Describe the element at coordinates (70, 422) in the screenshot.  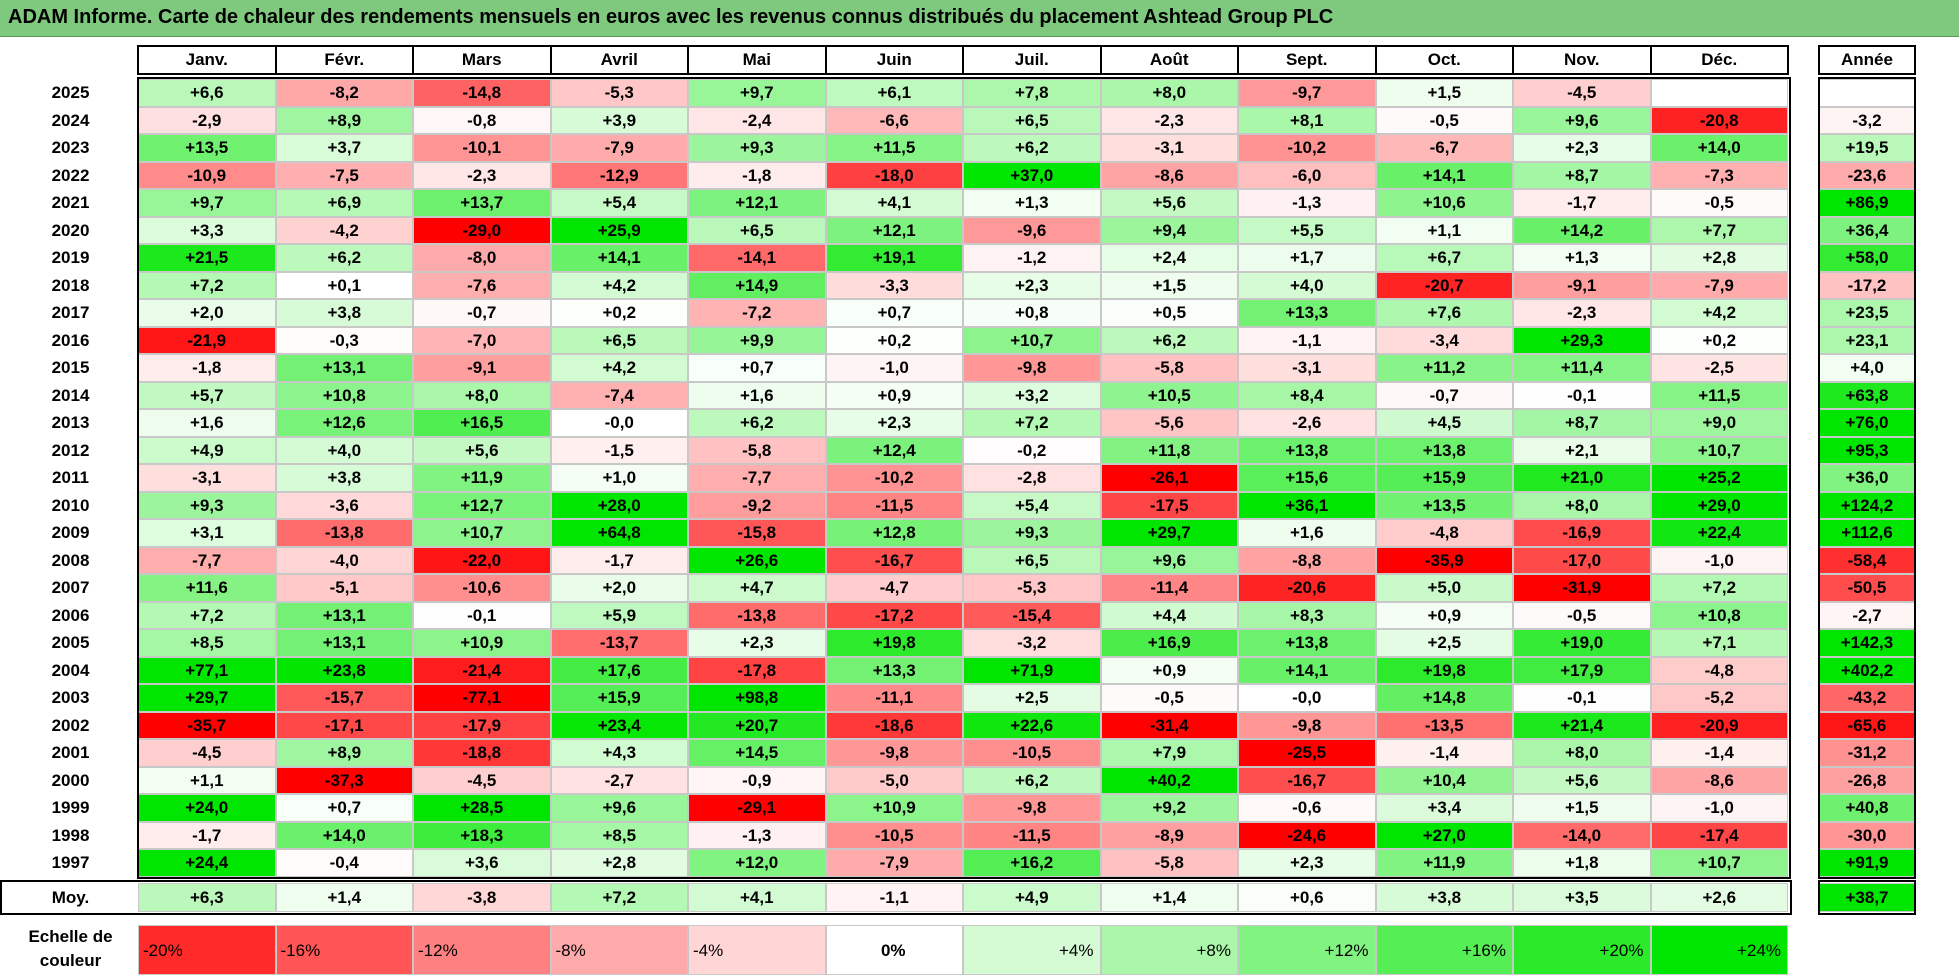
I see `year-label: 2013` at that location.